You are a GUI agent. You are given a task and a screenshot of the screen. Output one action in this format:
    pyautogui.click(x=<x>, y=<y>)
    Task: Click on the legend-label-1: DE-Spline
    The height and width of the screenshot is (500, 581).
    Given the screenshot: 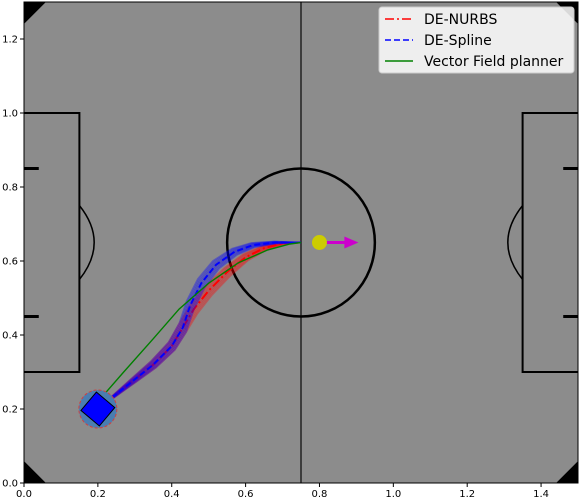 What is the action you would take?
    pyautogui.click(x=458, y=41)
    